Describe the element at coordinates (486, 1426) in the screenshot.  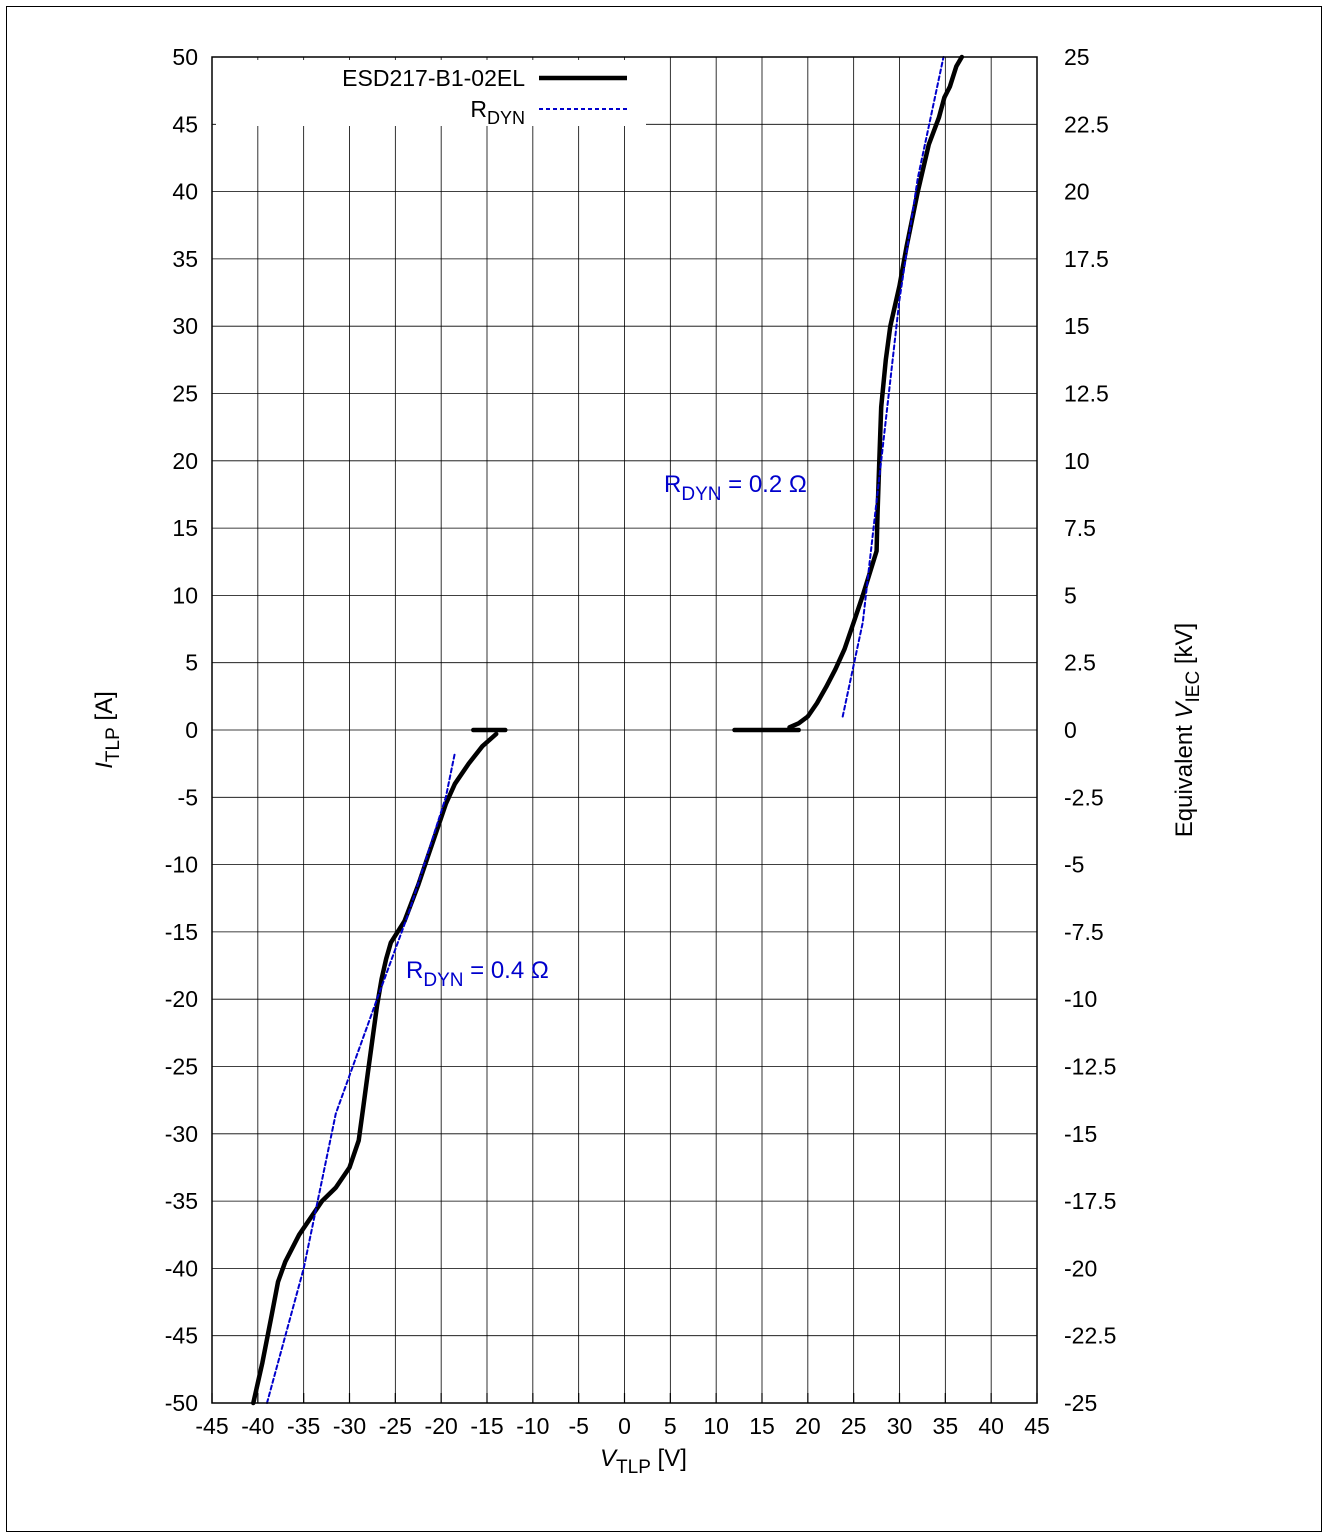
I see `x-tick-label: -15` at that location.